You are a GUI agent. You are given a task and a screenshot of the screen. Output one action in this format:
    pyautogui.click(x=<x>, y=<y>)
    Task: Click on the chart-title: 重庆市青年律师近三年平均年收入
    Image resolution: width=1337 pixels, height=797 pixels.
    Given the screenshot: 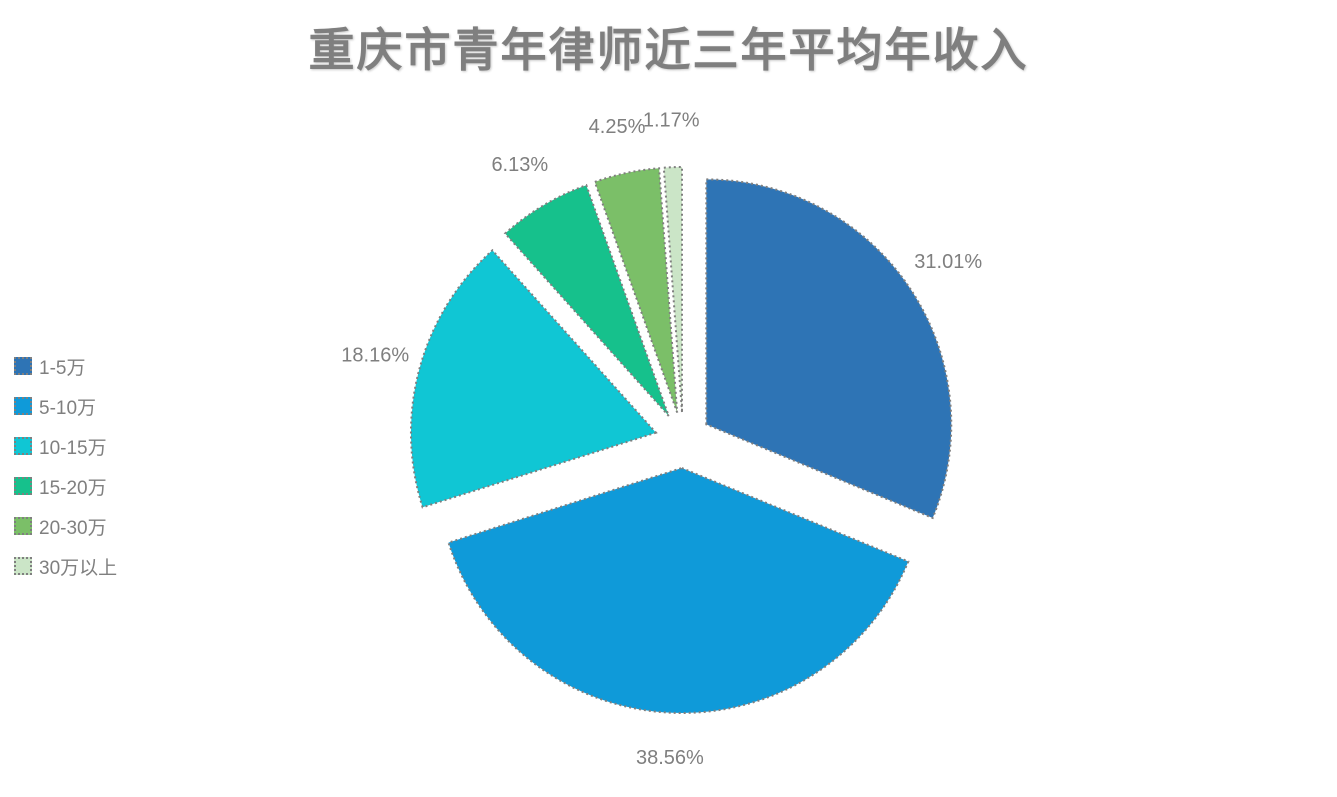 What is the action you would take?
    pyautogui.click(x=668, y=50)
    